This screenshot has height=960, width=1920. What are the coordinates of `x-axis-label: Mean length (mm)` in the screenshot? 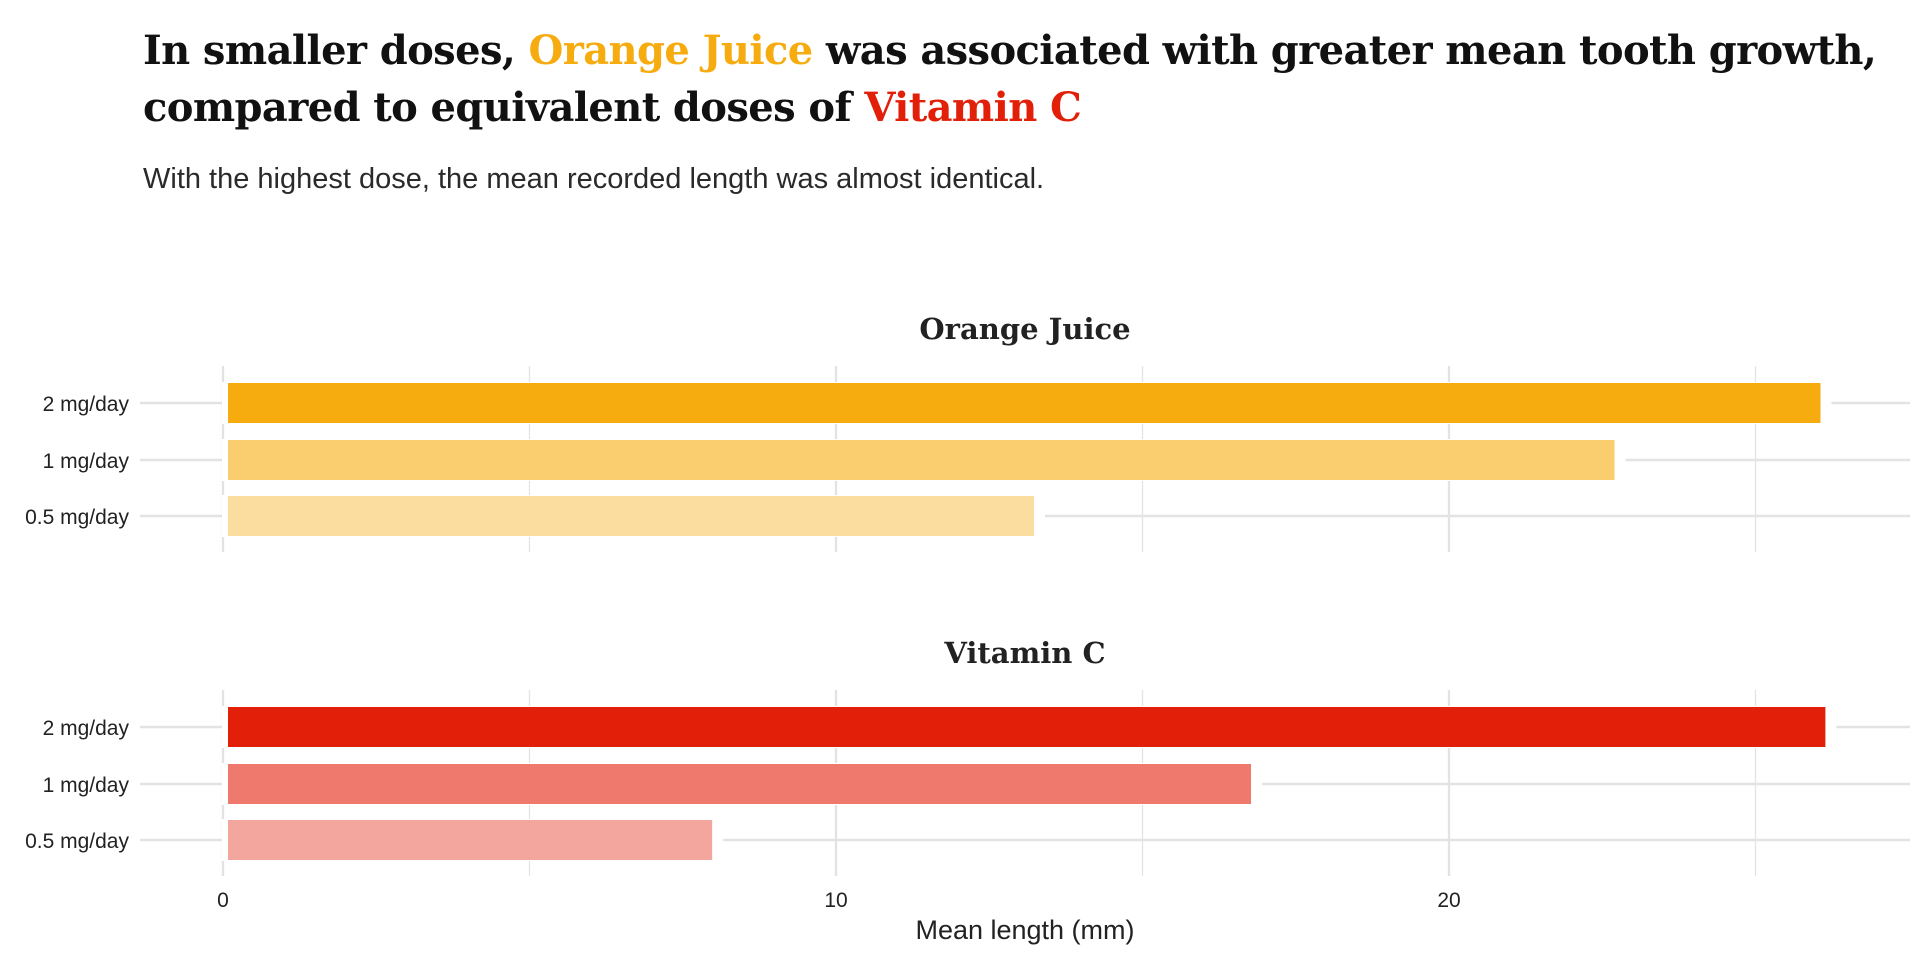 It's located at (1024, 930).